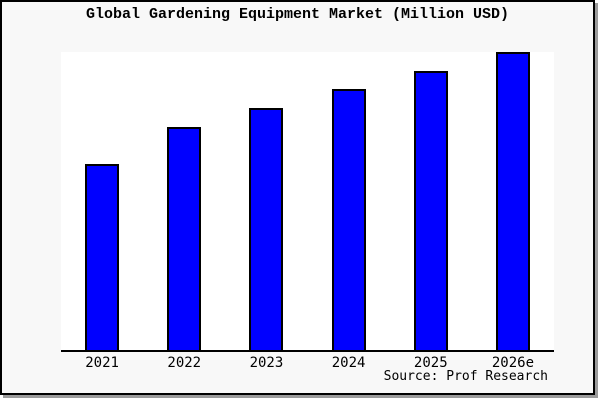  Describe the element at coordinates (184, 363) in the screenshot. I see `x-tick-label-2022: 2022` at that location.